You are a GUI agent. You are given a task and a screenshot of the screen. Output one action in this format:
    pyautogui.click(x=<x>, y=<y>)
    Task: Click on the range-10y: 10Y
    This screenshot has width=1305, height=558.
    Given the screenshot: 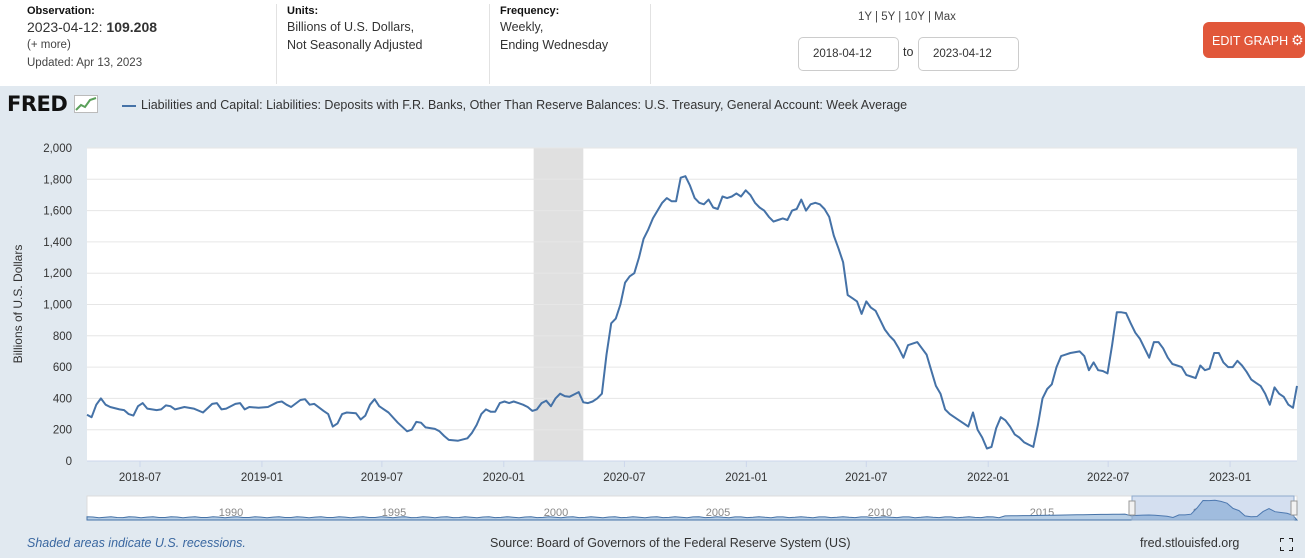 What is the action you would take?
    pyautogui.click(x=914, y=17)
    